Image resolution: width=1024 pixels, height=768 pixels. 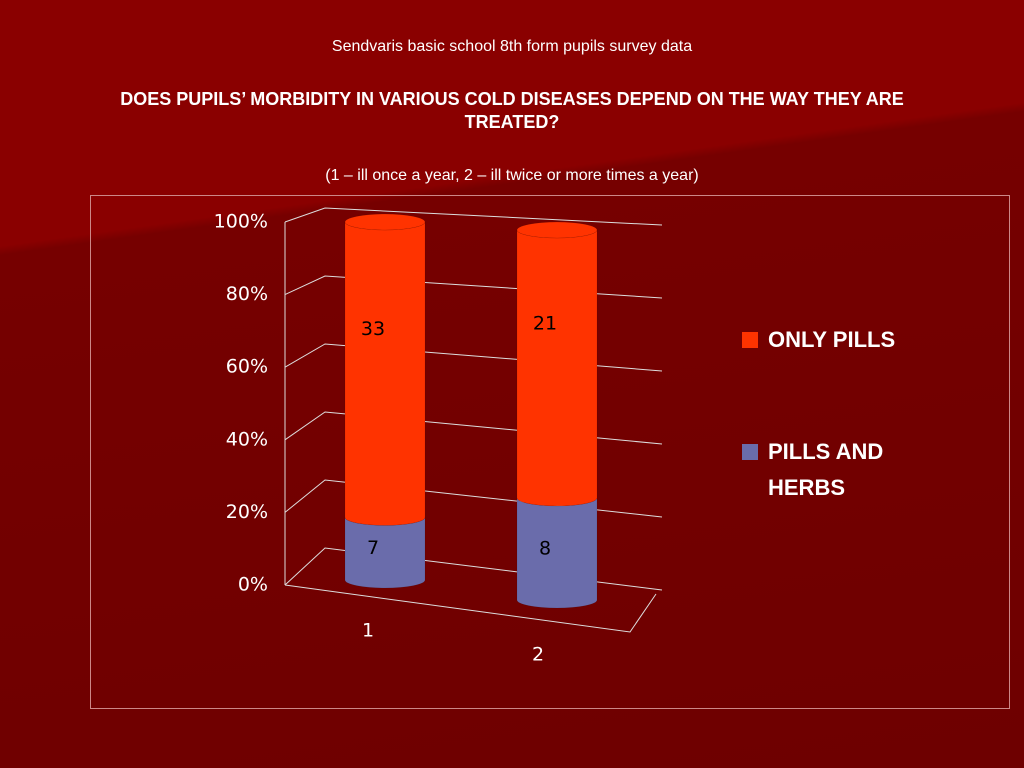 What do you see at coordinates (545, 323) in the screenshot?
I see `data-label: 21` at bounding box center [545, 323].